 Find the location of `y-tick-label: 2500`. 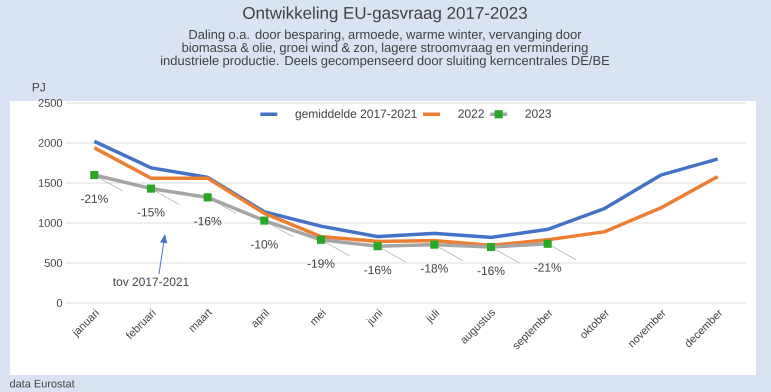

y-tick-label: 2500 is located at coordinates (50, 103).